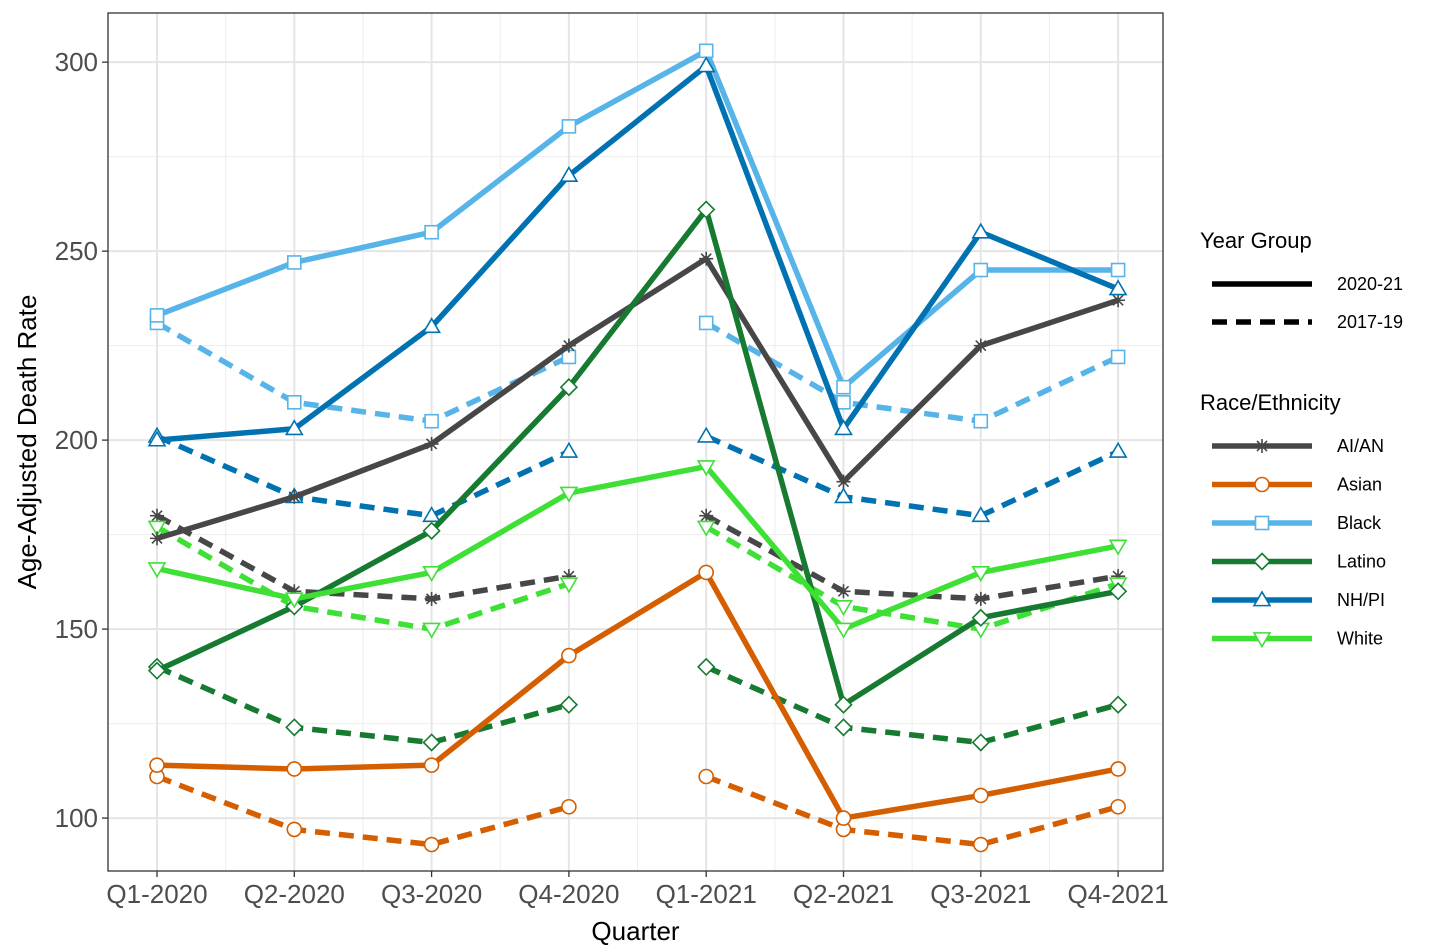 This screenshot has width=1431, height=948. What do you see at coordinates (706, 894) in the screenshot?
I see `x-tick-label: Q1-2021` at bounding box center [706, 894].